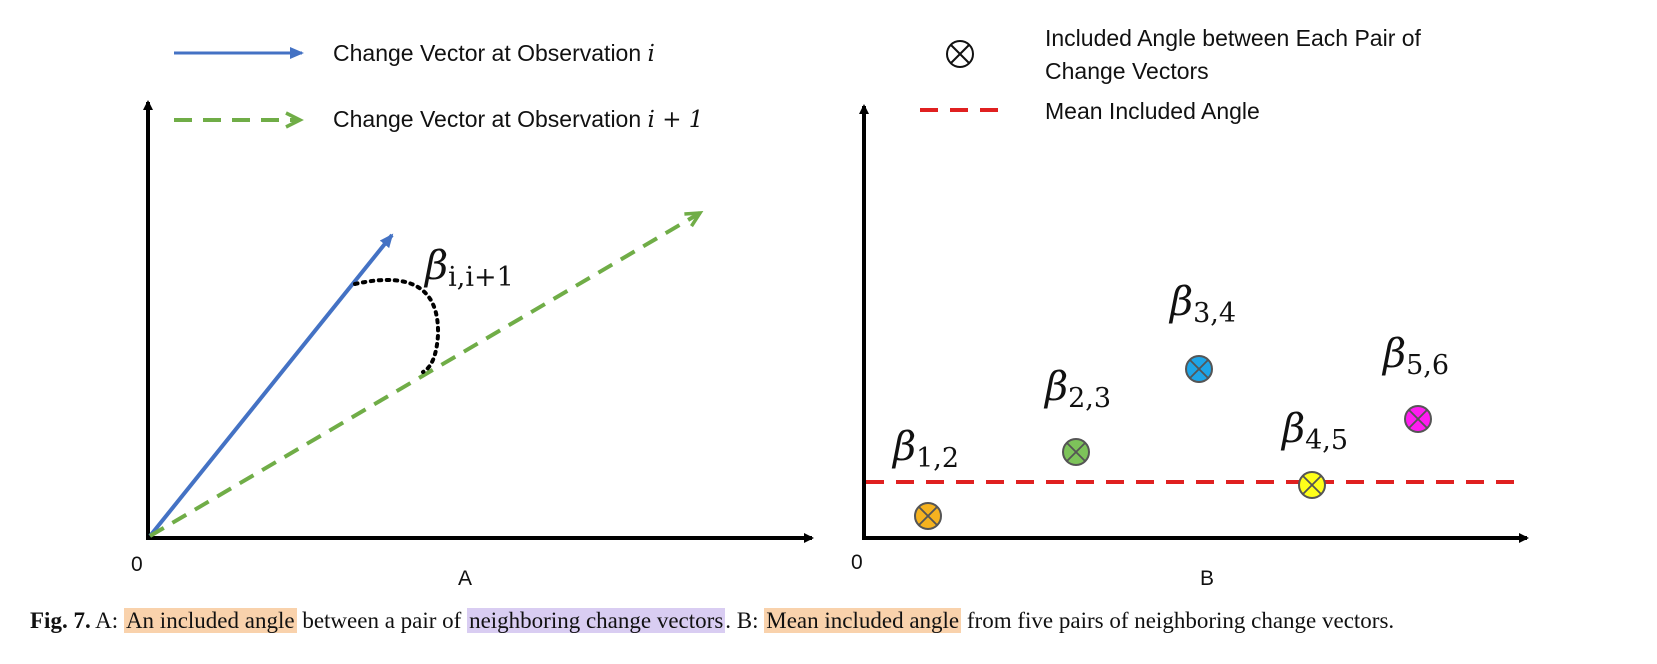  I want to click on legend-included-angle-line1: Included Angle between Each Pair of, so click(1233, 38).